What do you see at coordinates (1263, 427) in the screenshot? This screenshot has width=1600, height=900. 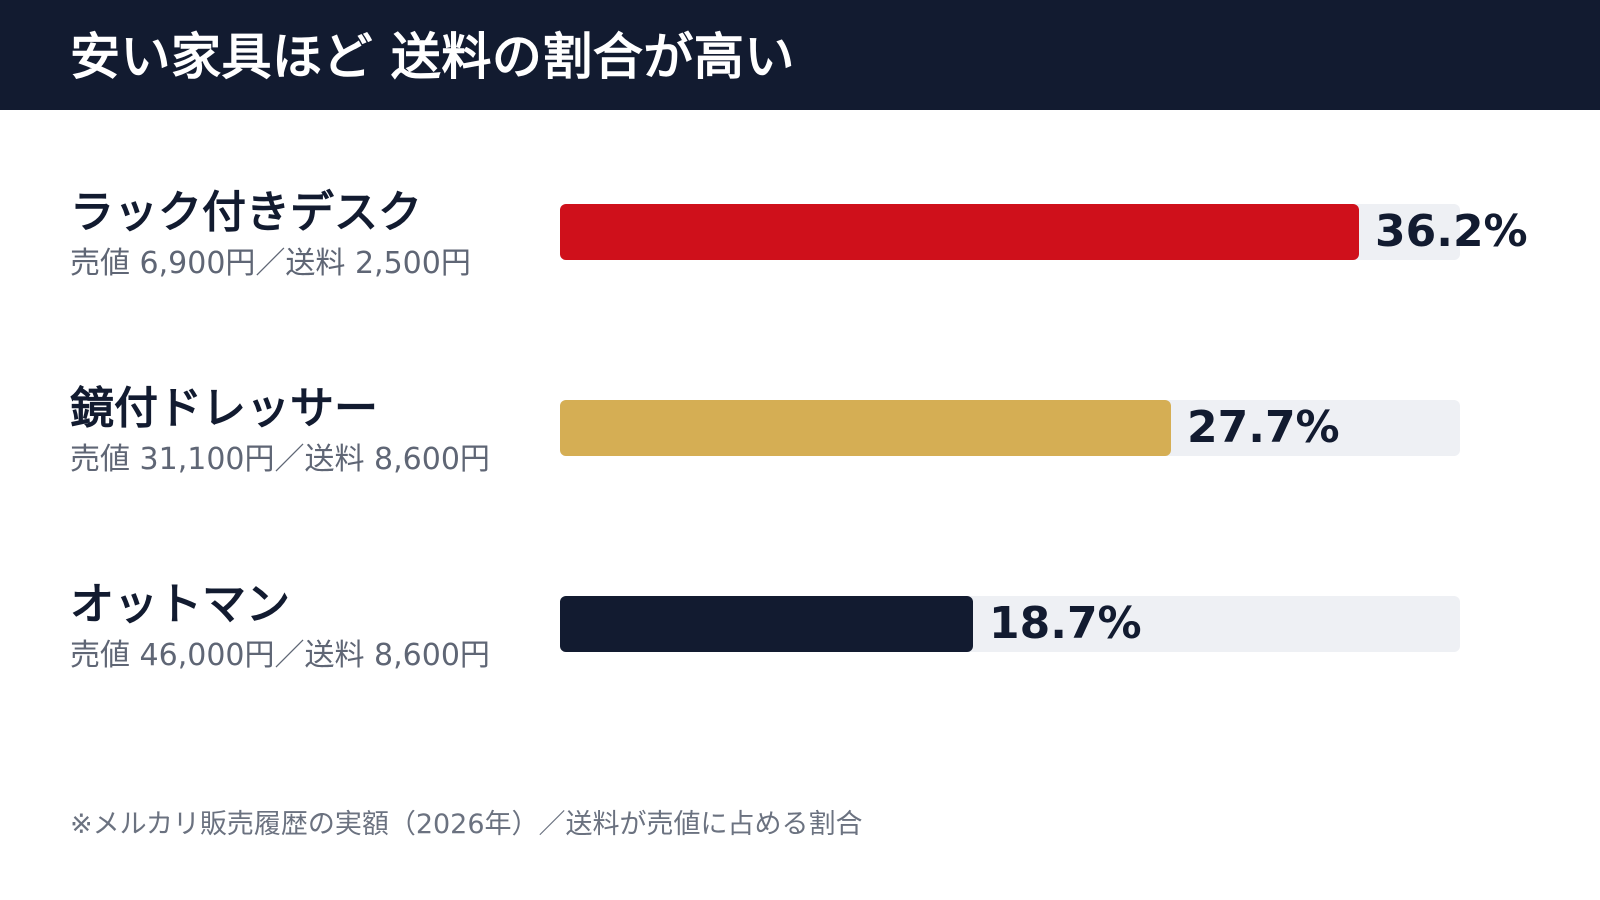 I see `data-label: 27.7%` at bounding box center [1263, 427].